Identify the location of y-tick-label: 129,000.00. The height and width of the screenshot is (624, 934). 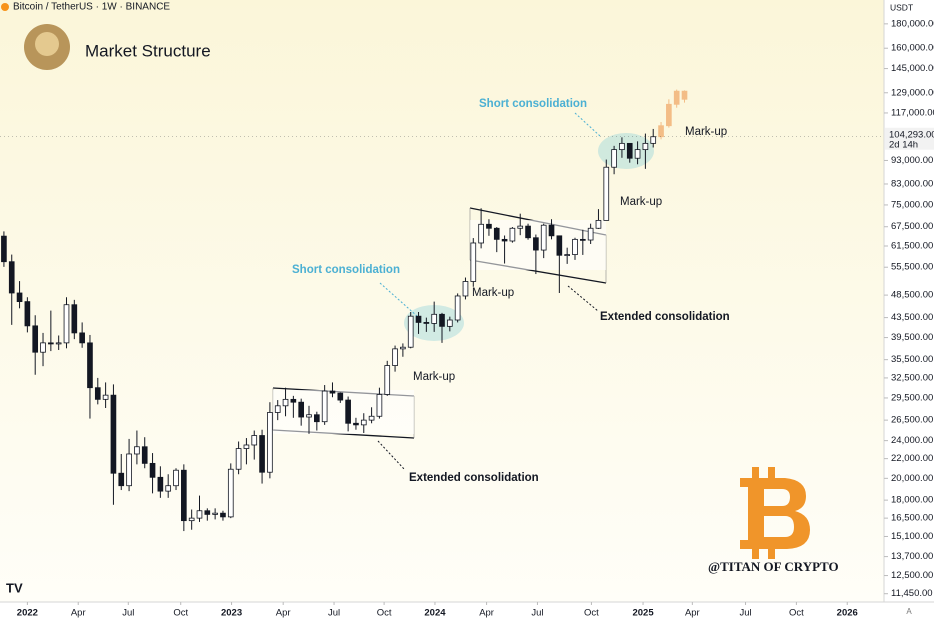
(912, 92).